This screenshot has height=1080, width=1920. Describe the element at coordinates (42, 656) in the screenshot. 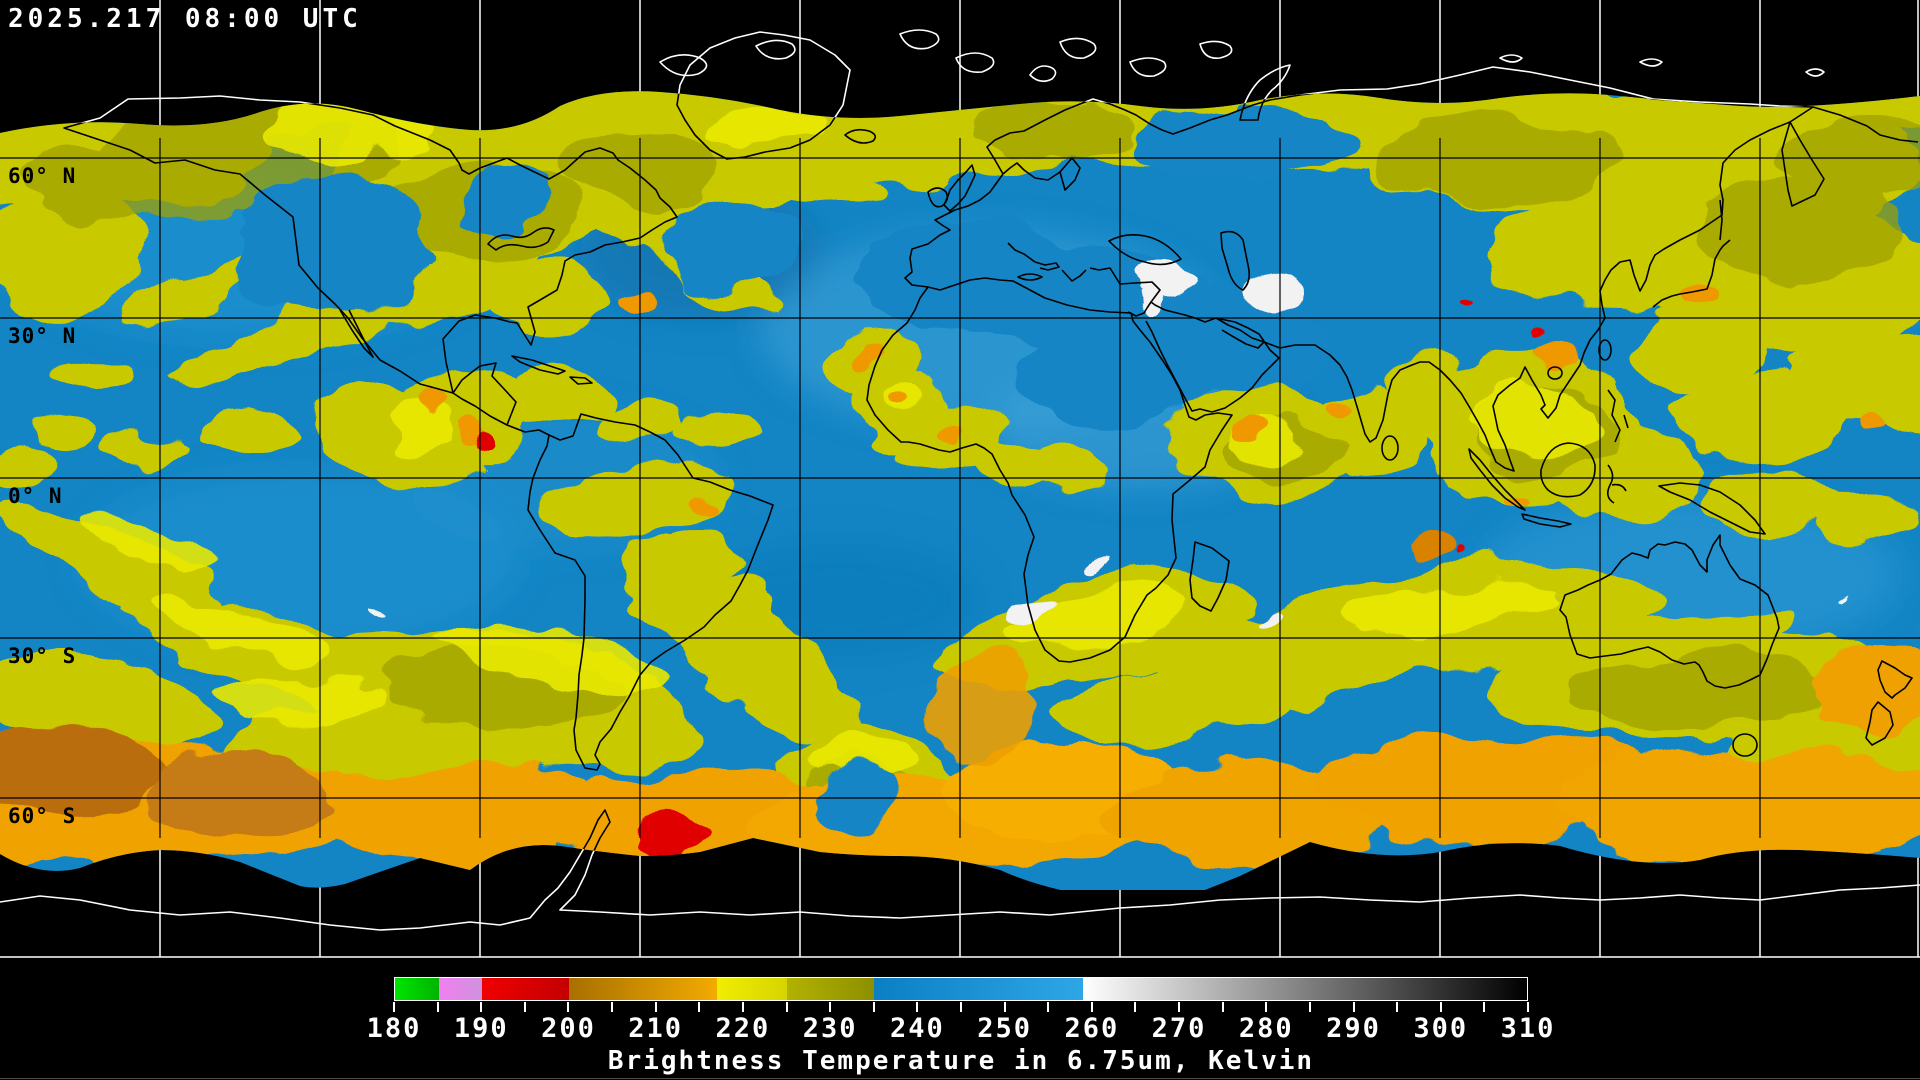

I see `latitude-label: 30° S` at that location.